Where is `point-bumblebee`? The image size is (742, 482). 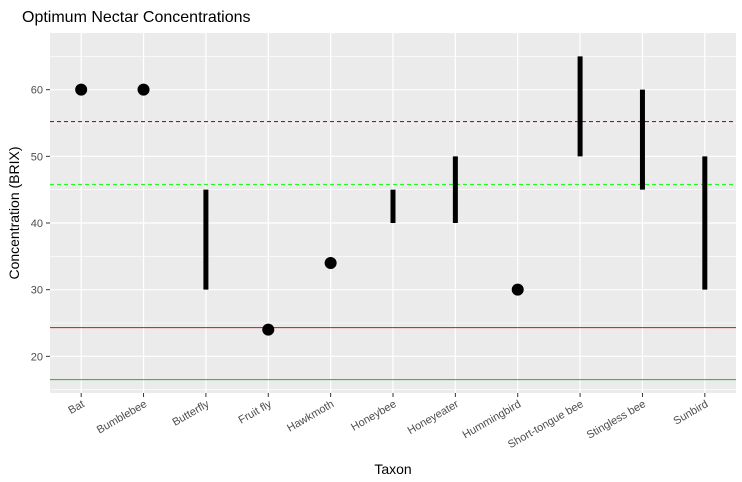 point-bumblebee is located at coordinates (143, 89).